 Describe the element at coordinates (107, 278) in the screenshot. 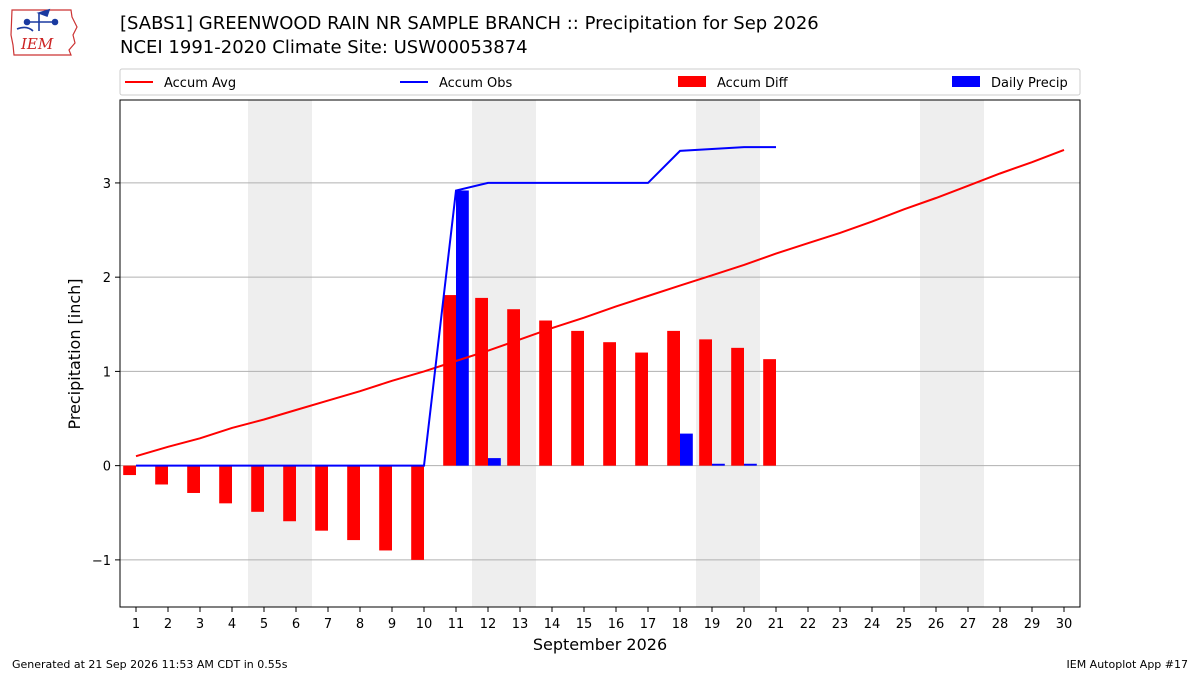

I see `y-tick-label: 2` at that location.